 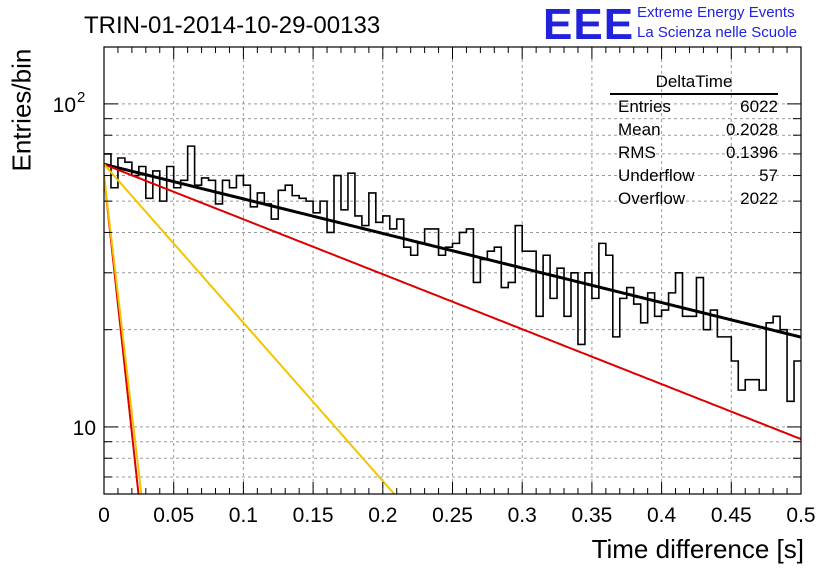 What do you see at coordinates (759, 106) in the screenshot?
I see `stats-value: 6022` at bounding box center [759, 106].